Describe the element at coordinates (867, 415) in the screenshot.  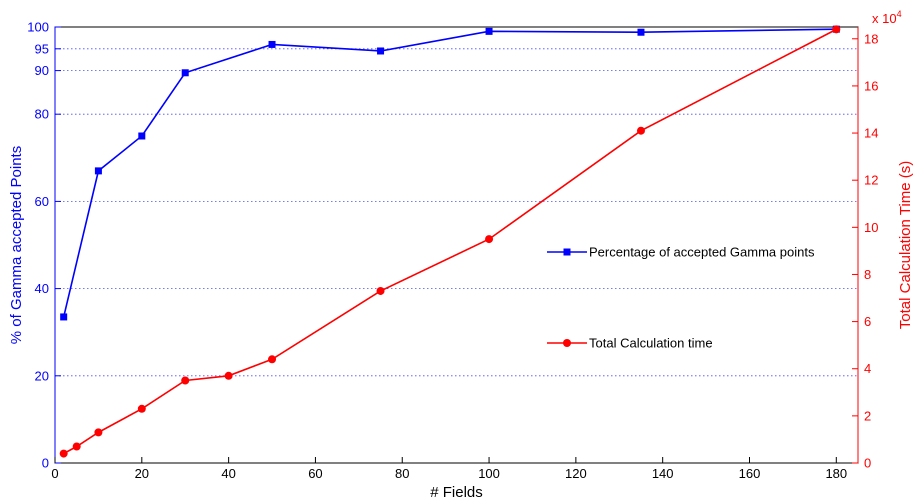
I see `right-tick-label: 2` at that location.